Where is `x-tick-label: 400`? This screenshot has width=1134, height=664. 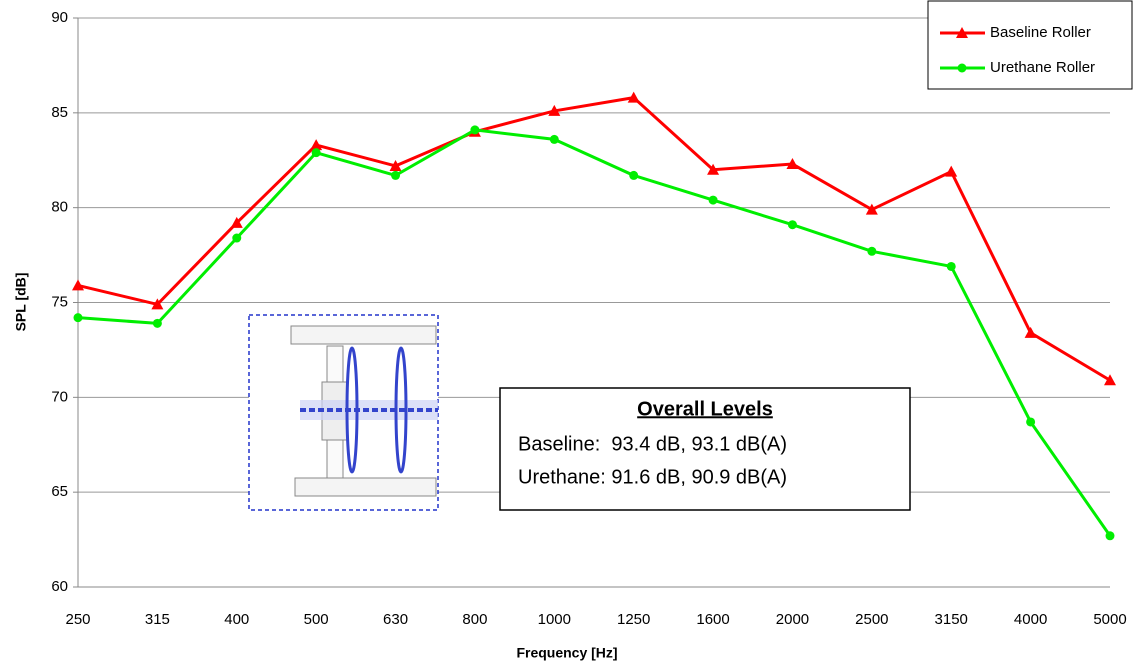 x-tick-label: 400 is located at coordinates (236, 619).